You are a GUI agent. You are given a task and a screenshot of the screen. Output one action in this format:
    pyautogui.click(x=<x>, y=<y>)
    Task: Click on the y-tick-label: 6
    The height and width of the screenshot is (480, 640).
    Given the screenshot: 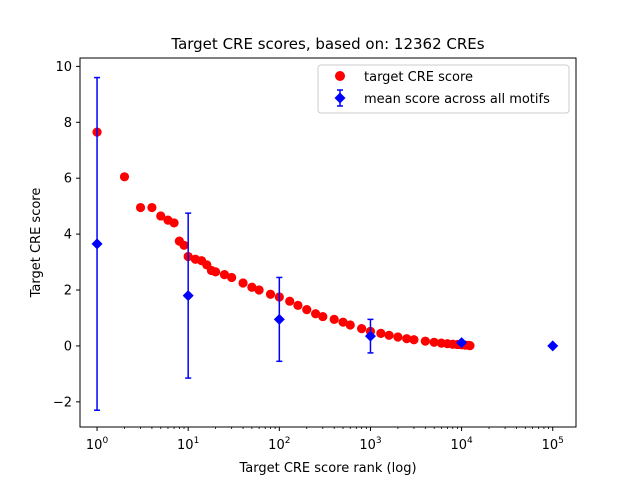 What is the action you would take?
    pyautogui.click(x=68, y=179)
    